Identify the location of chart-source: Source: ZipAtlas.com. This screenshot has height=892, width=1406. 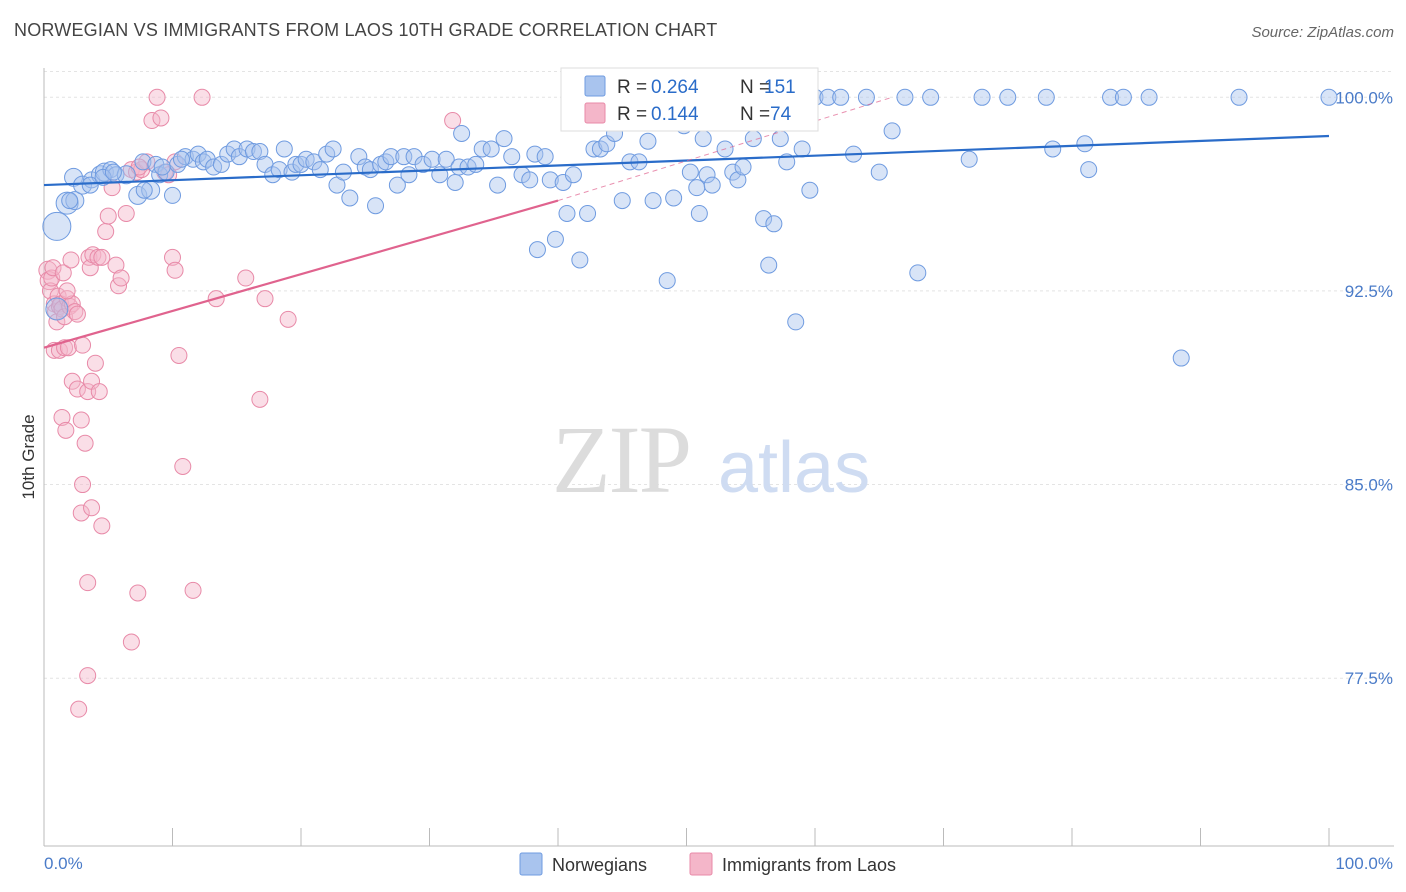
(1322, 32).